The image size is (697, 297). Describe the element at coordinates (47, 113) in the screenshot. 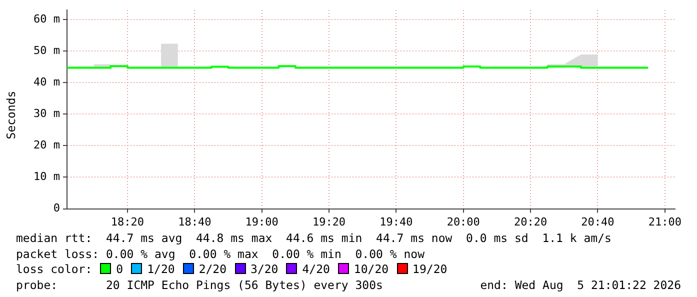

I see `y-tick-label: 30 m` at that location.